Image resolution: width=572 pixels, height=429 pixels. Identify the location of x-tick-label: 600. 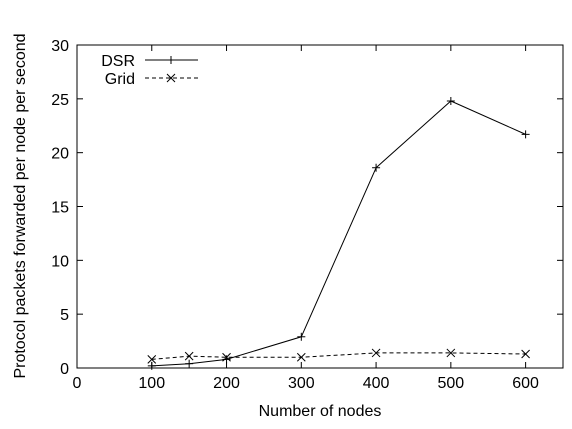
(525, 383).